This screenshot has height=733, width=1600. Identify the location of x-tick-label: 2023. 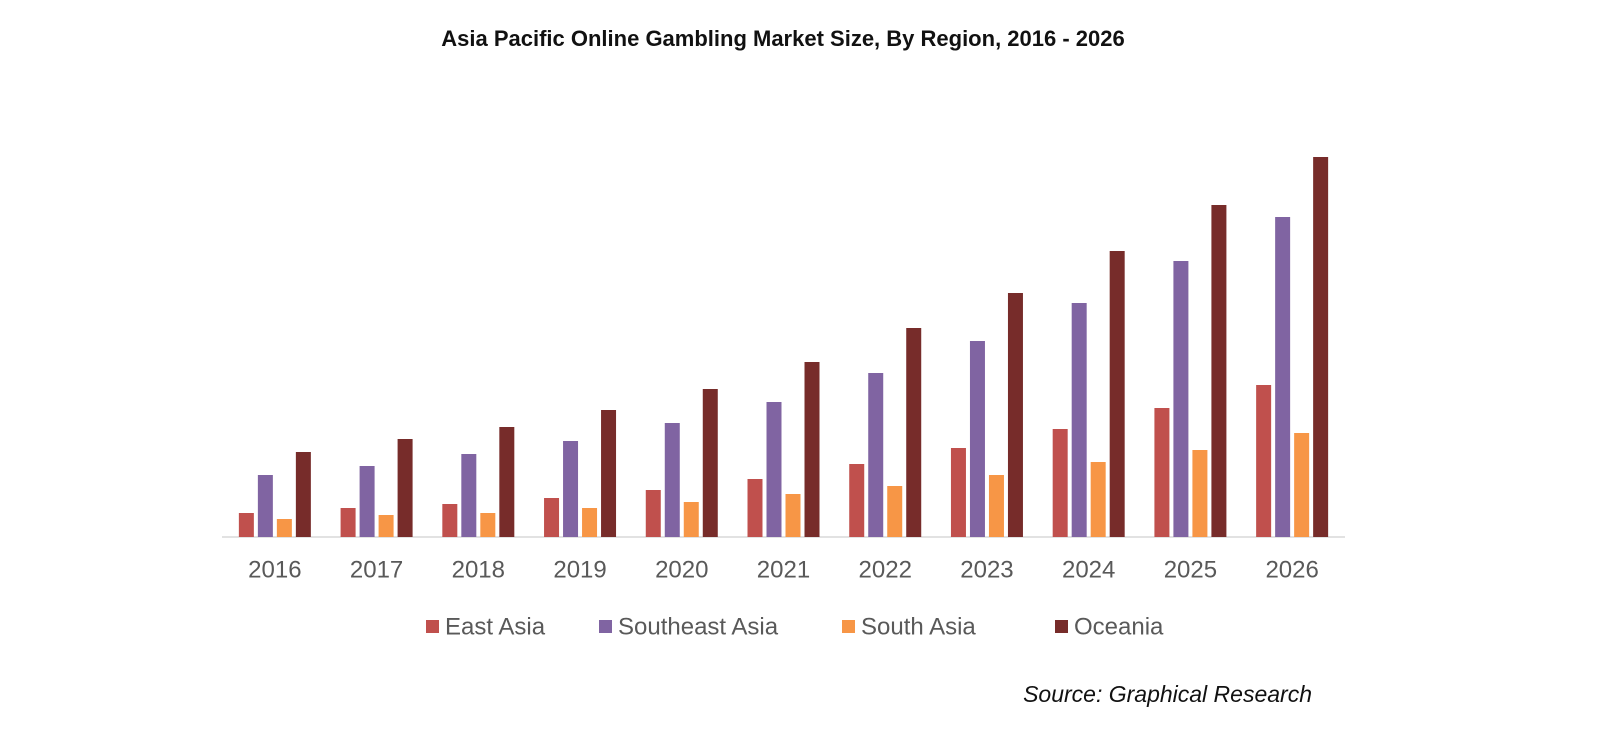
(986, 569).